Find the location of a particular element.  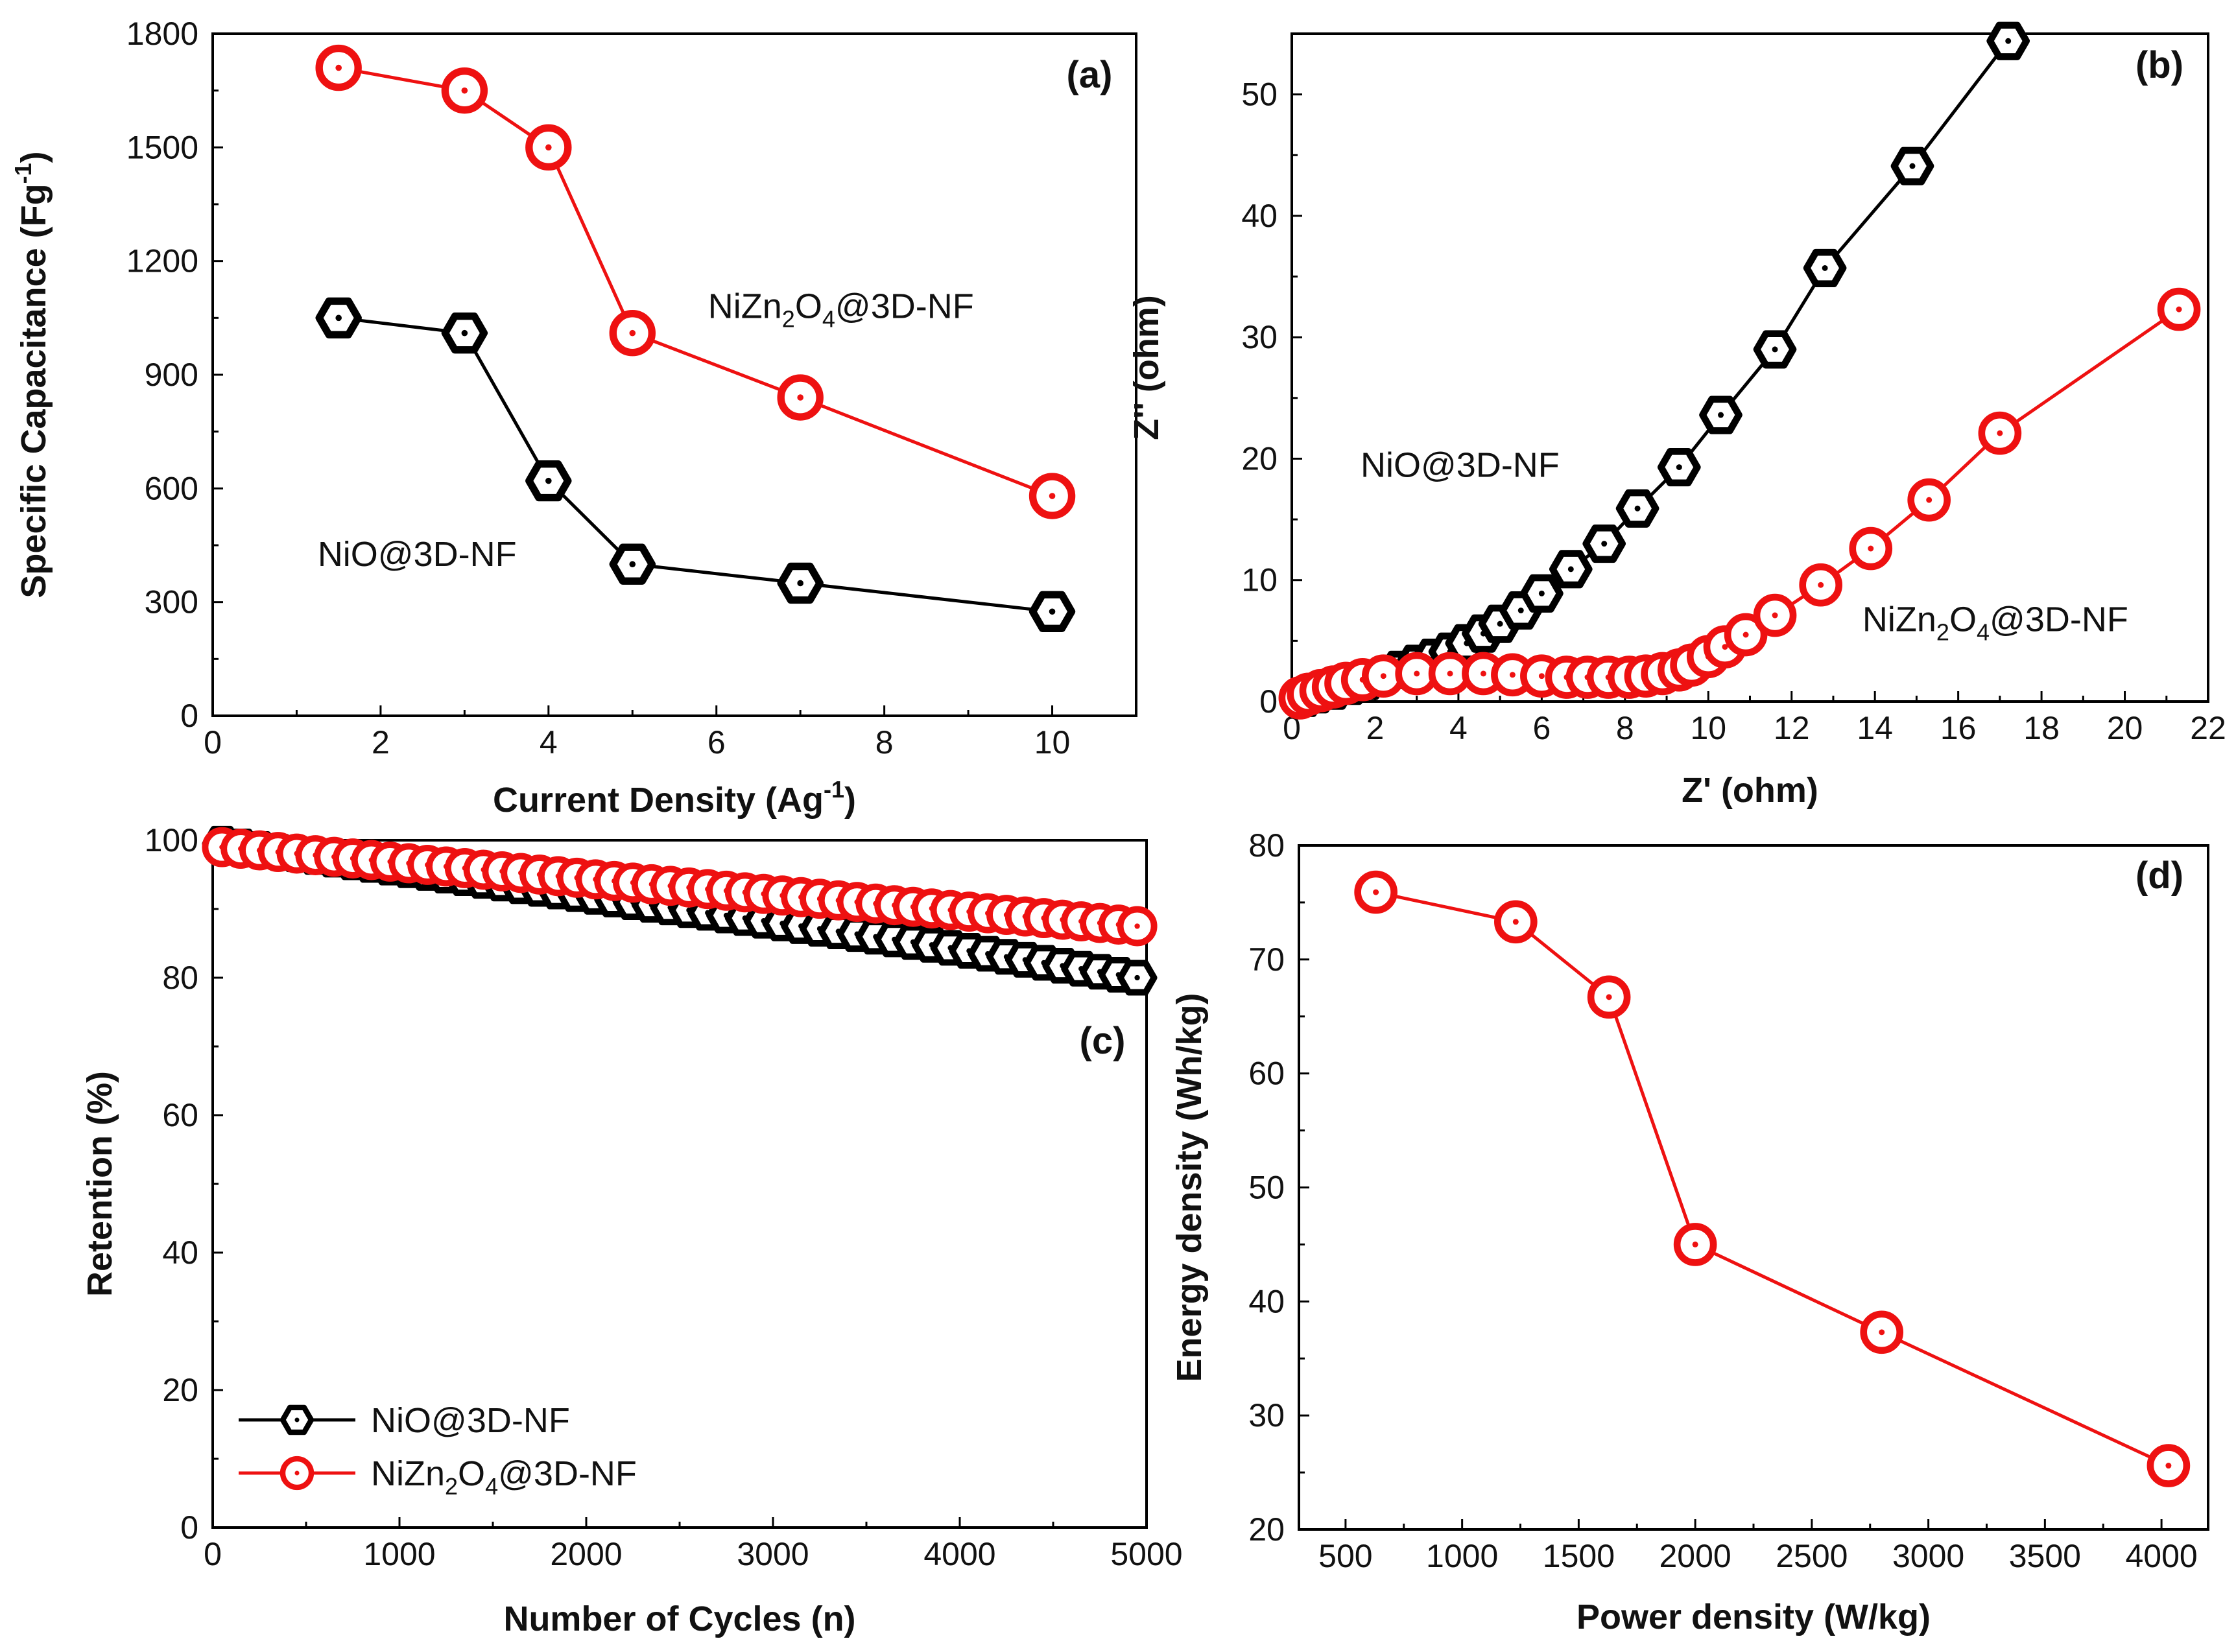

y-tick-label: 1800 is located at coordinates (162, 34).